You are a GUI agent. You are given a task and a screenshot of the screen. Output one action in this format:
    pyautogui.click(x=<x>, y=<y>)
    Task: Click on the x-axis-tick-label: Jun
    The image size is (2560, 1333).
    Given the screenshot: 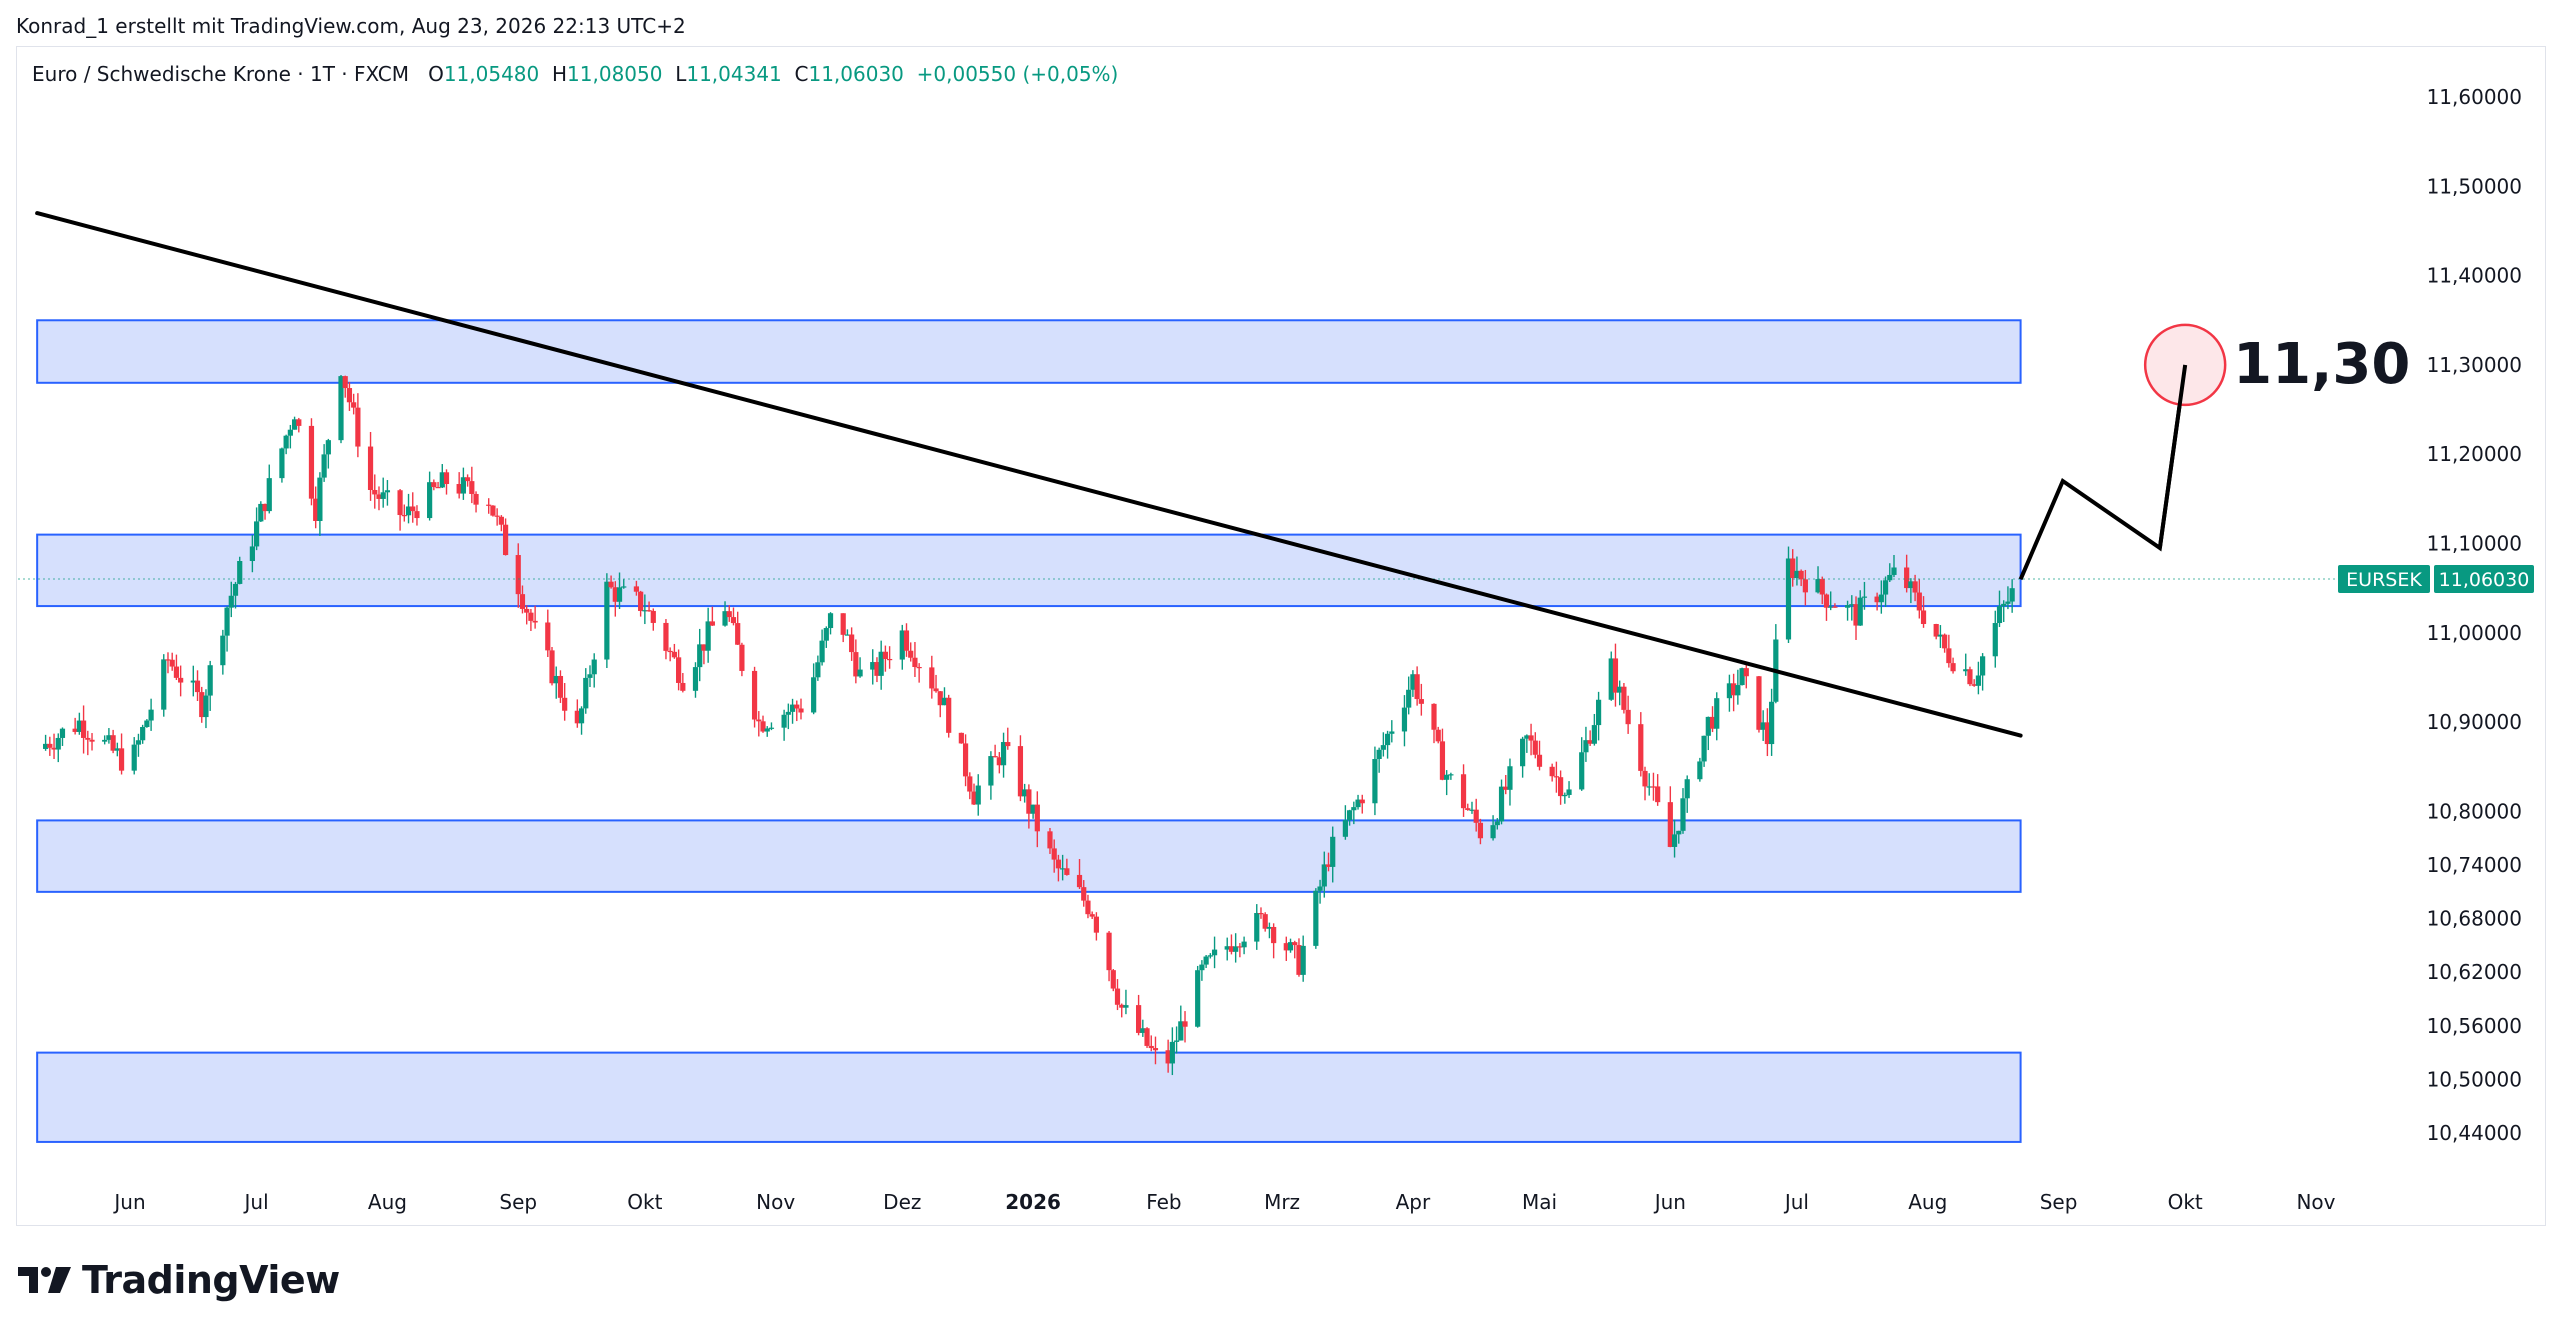 What is the action you would take?
    pyautogui.click(x=1669, y=1202)
    